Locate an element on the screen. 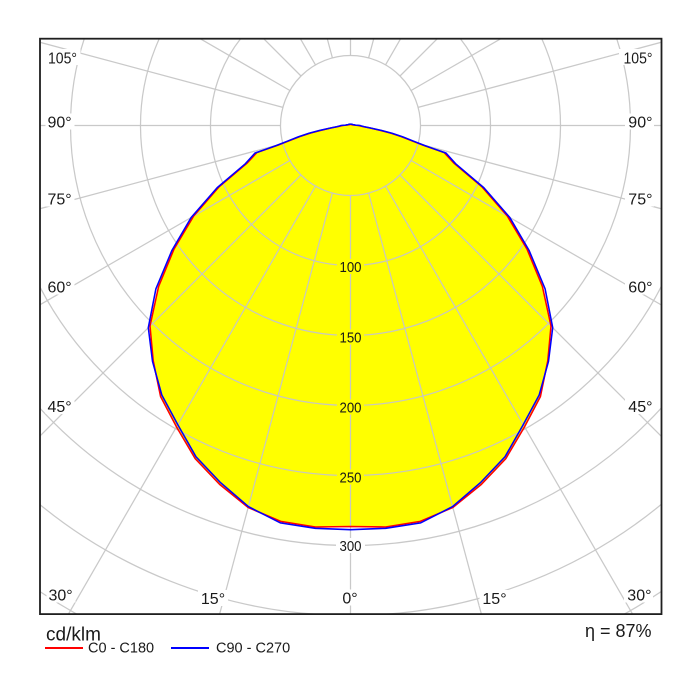 The width and height of the screenshot is (700, 700). svg-text: 0° is located at coordinates (349, 599).